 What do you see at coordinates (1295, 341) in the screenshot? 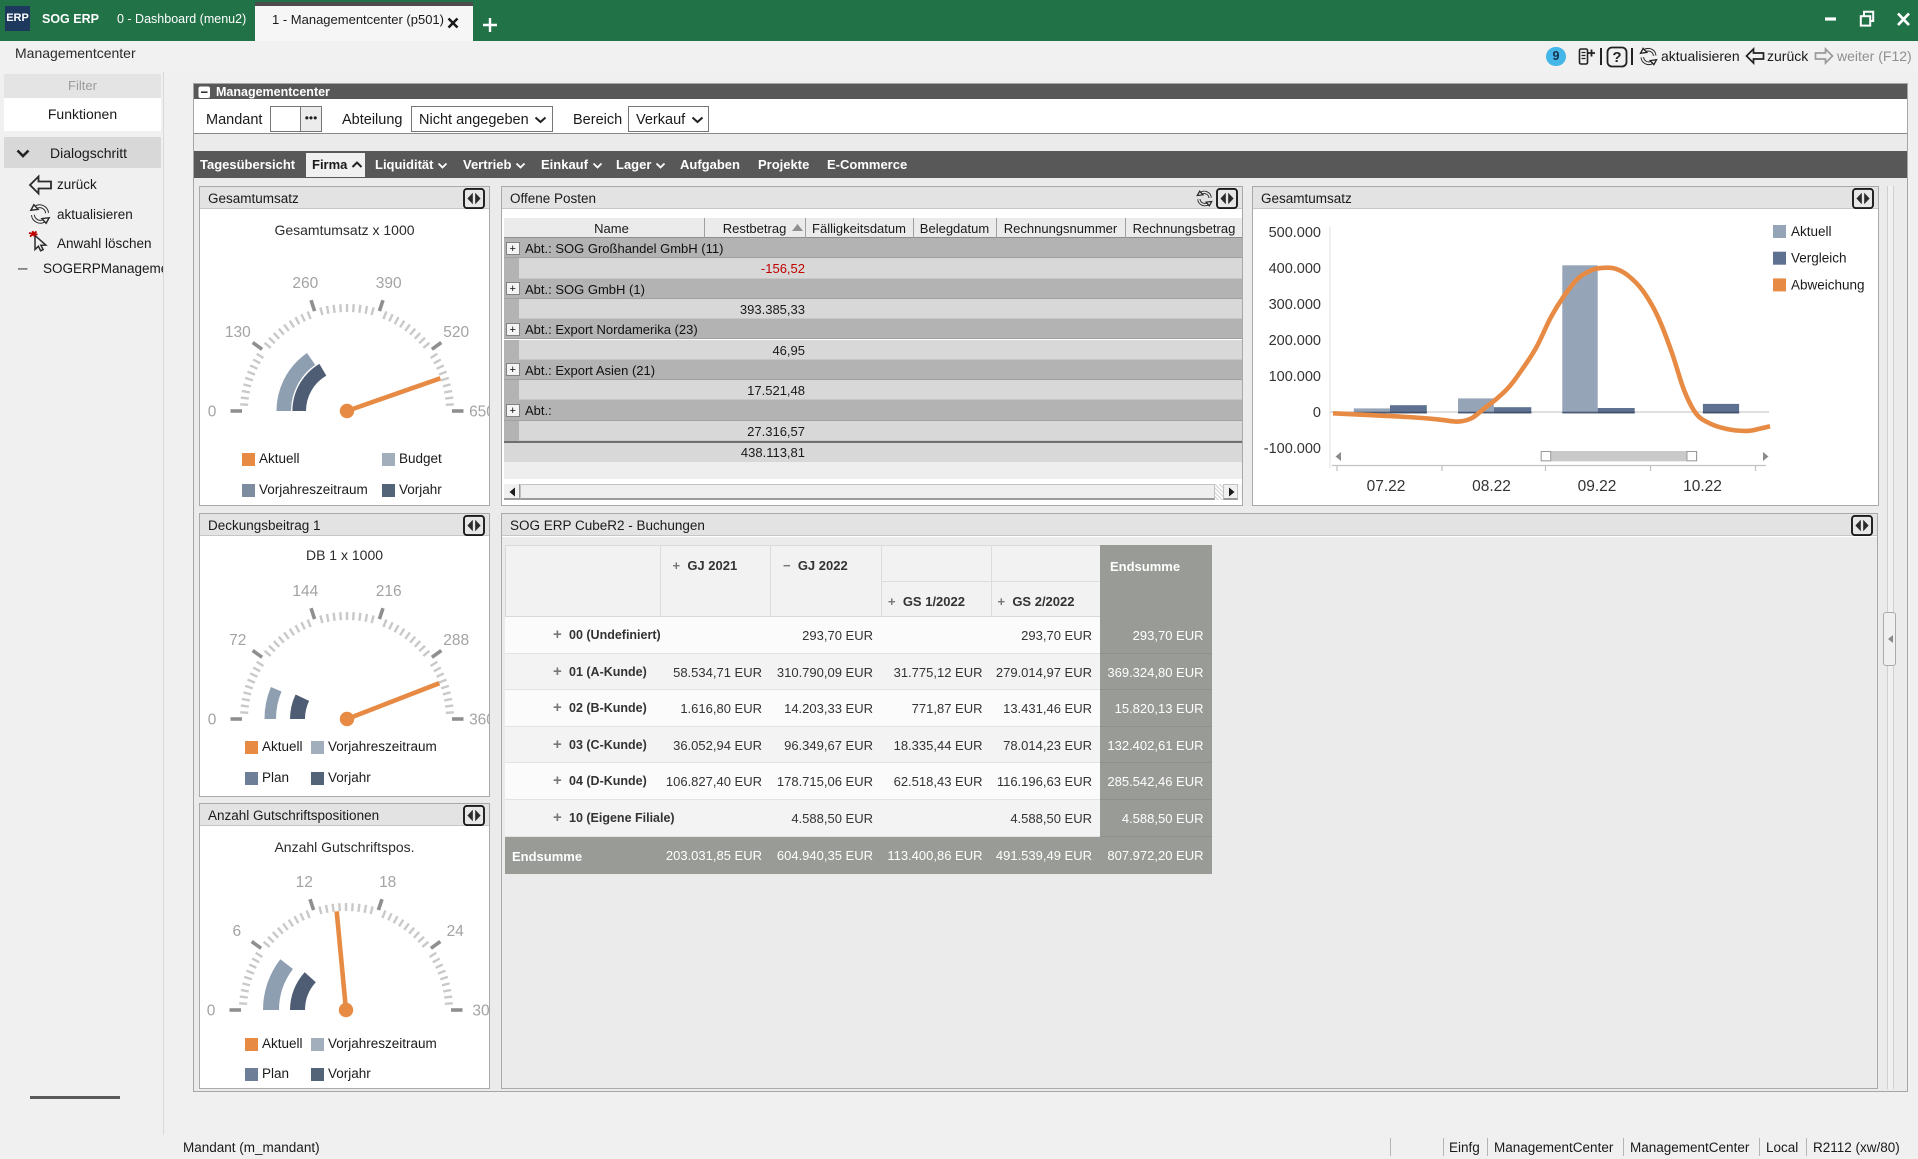
I see `svg-text: 200.000` at bounding box center [1295, 341].